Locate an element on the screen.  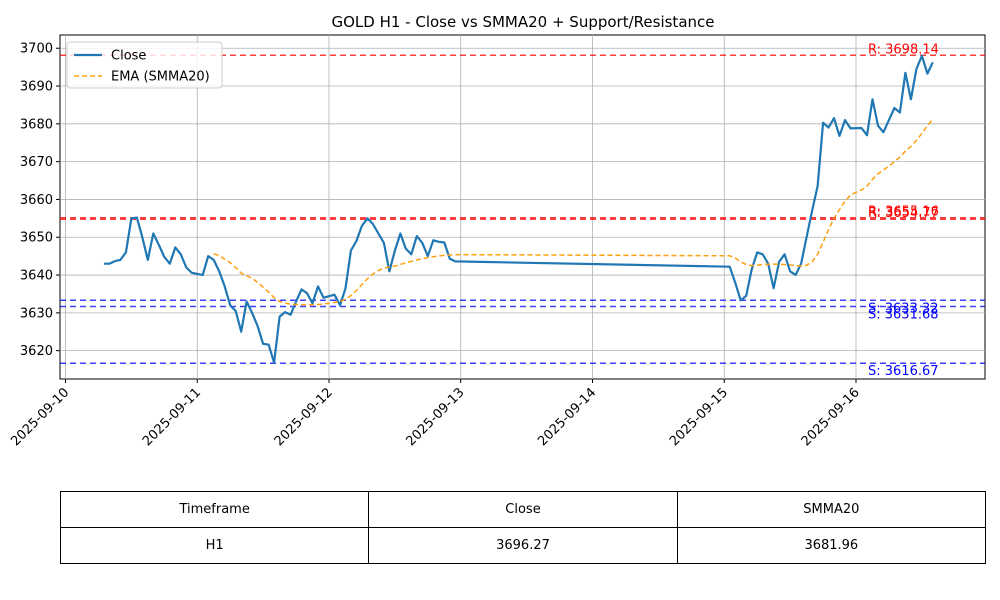
table-row: H1 3696.27 3681.96 is located at coordinates (523, 545).